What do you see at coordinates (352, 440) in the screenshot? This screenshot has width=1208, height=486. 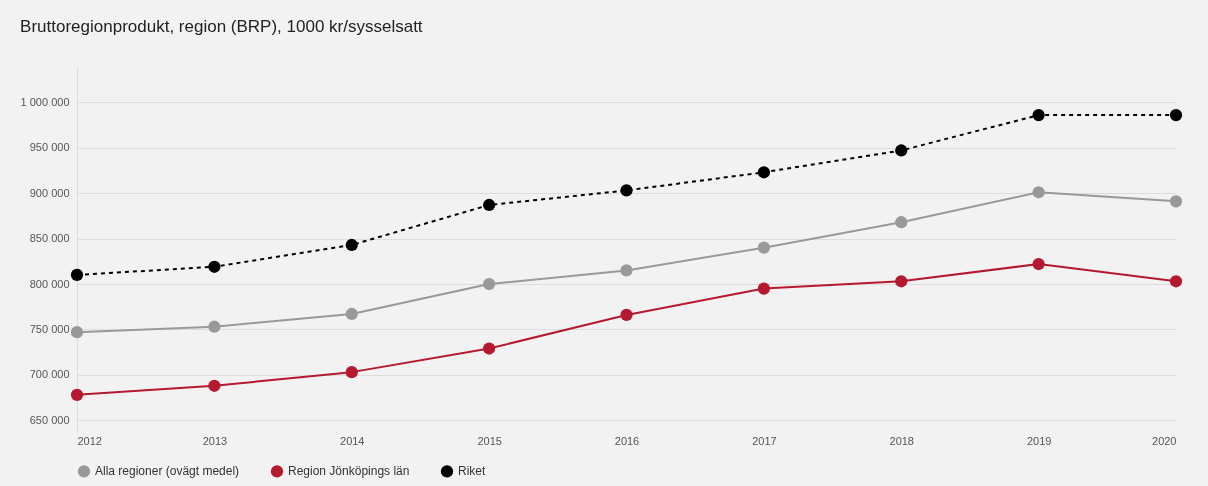 I see `x-tick-label: 2014` at bounding box center [352, 440].